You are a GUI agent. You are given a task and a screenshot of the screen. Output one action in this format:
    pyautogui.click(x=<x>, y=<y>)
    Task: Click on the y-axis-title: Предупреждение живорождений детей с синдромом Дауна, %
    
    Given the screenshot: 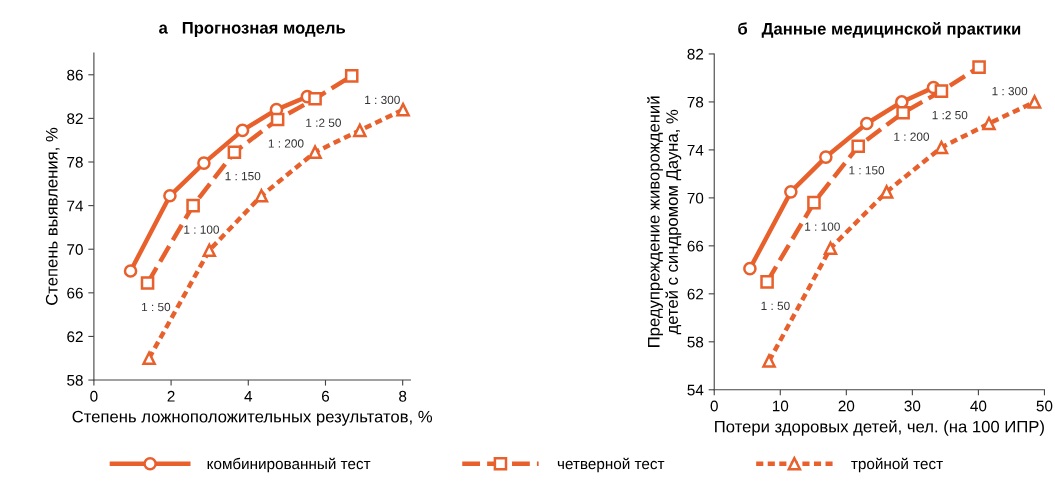 What is the action you would take?
    pyautogui.click(x=664, y=221)
    